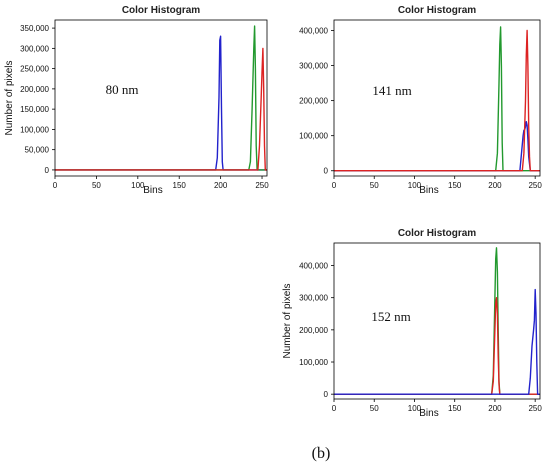 Image resolution: width=550 pixels, height=466 pixels. Describe the element at coordinates (34, 28) in the screenshot. I see `y-tick-label: 350,000` at that location.